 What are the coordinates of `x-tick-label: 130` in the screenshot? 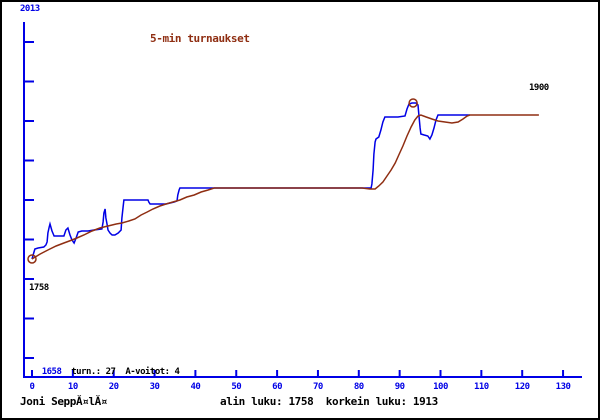 It's located at (563, 387).